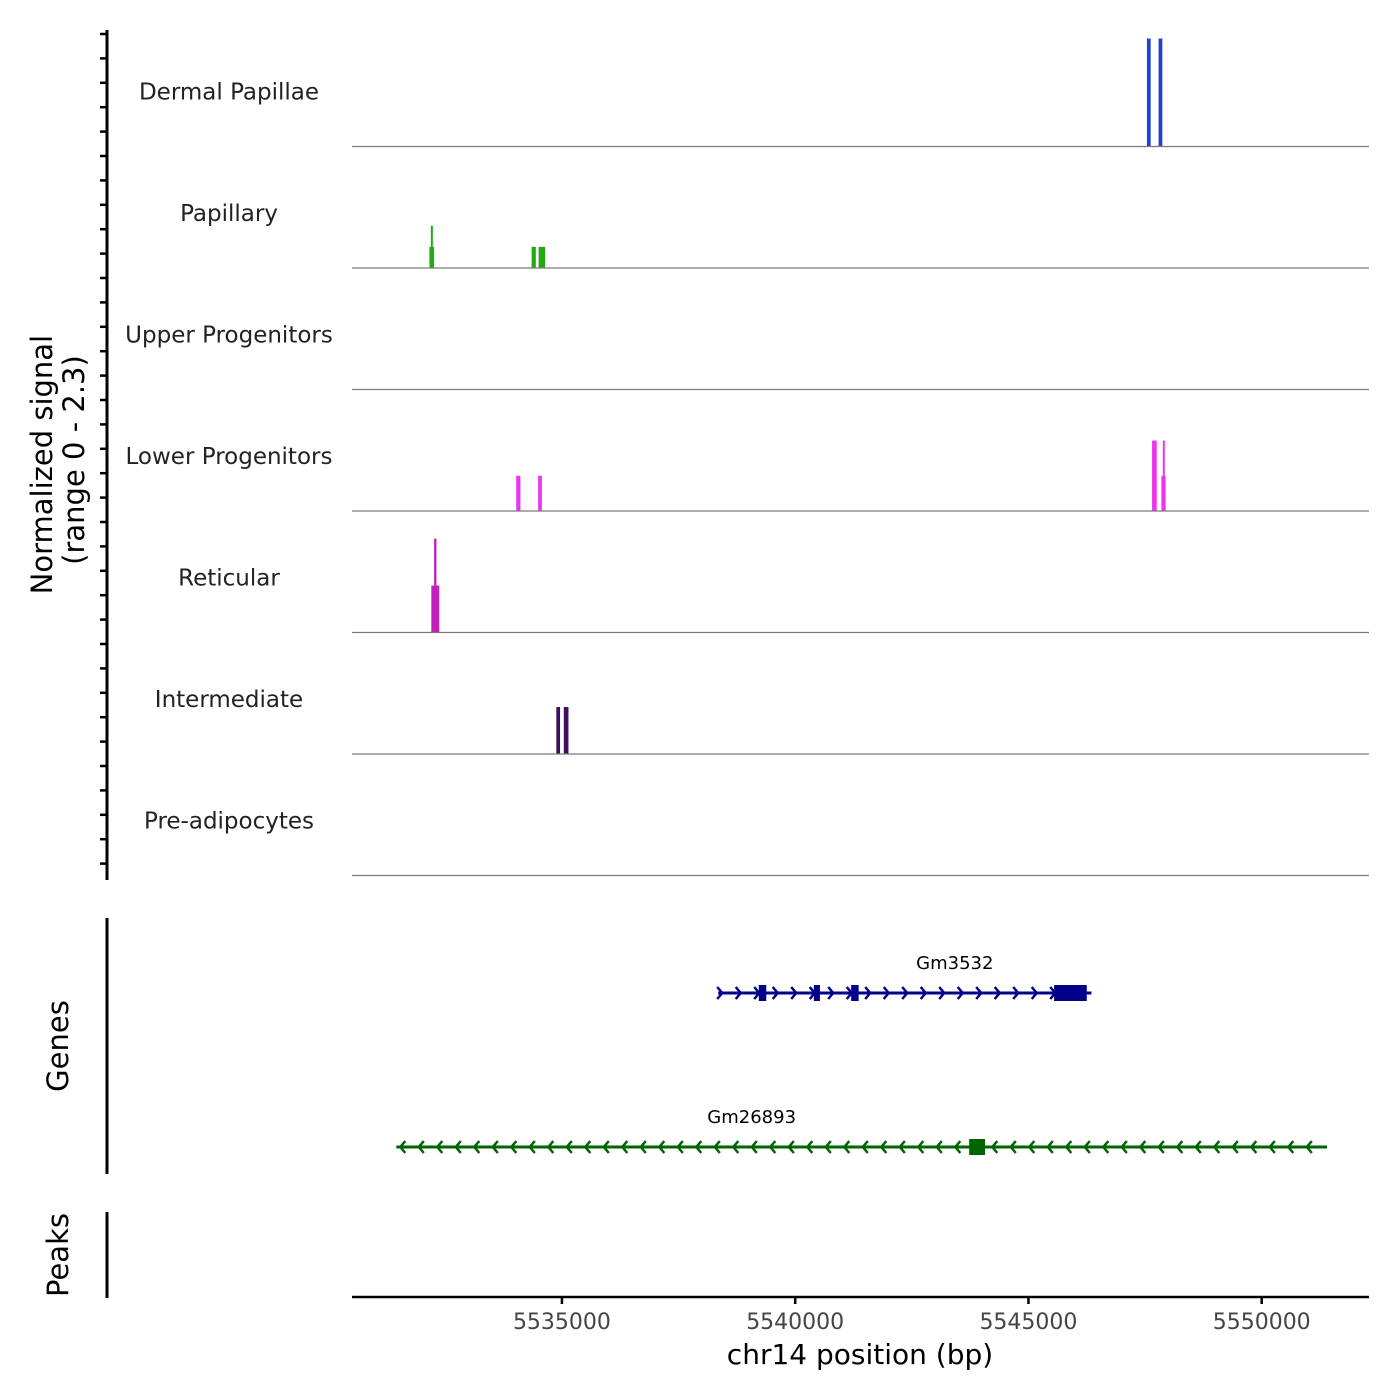 This screenshot has width=1400, height=1400. What do you see at coordinates (1028, 1322) in the screenshot?
I see `x-axis-tick-label: 5545000` at bounding box center [1028, 1322].